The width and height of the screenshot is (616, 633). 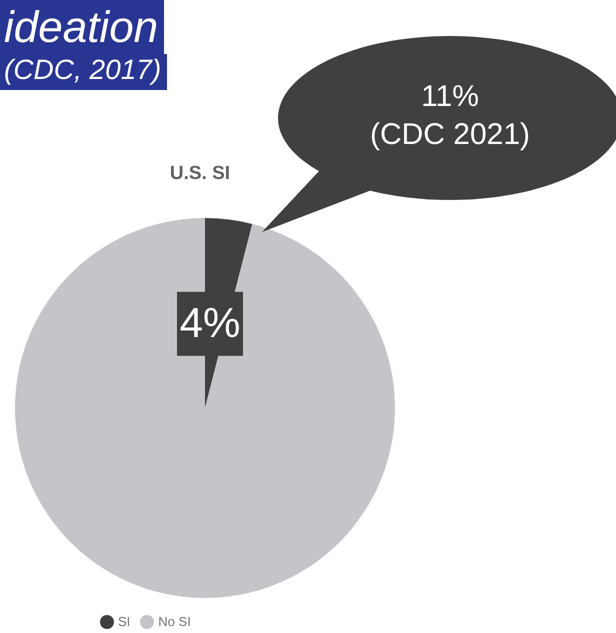 I want to click on legend-label: No SI, so click(x=174, y=621).